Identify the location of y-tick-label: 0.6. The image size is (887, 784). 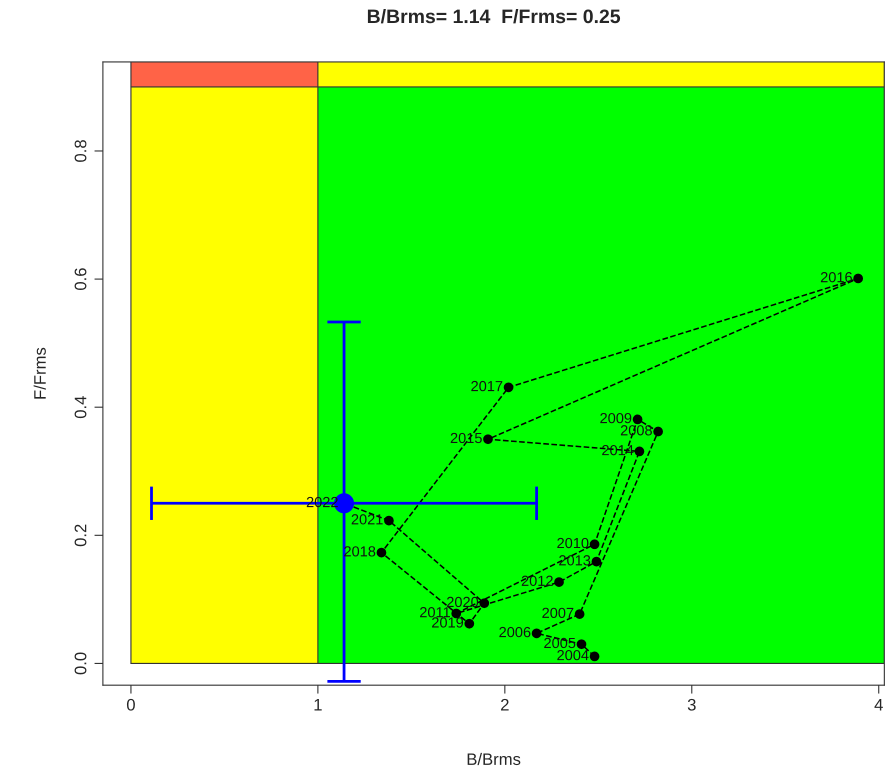
(80, 279).